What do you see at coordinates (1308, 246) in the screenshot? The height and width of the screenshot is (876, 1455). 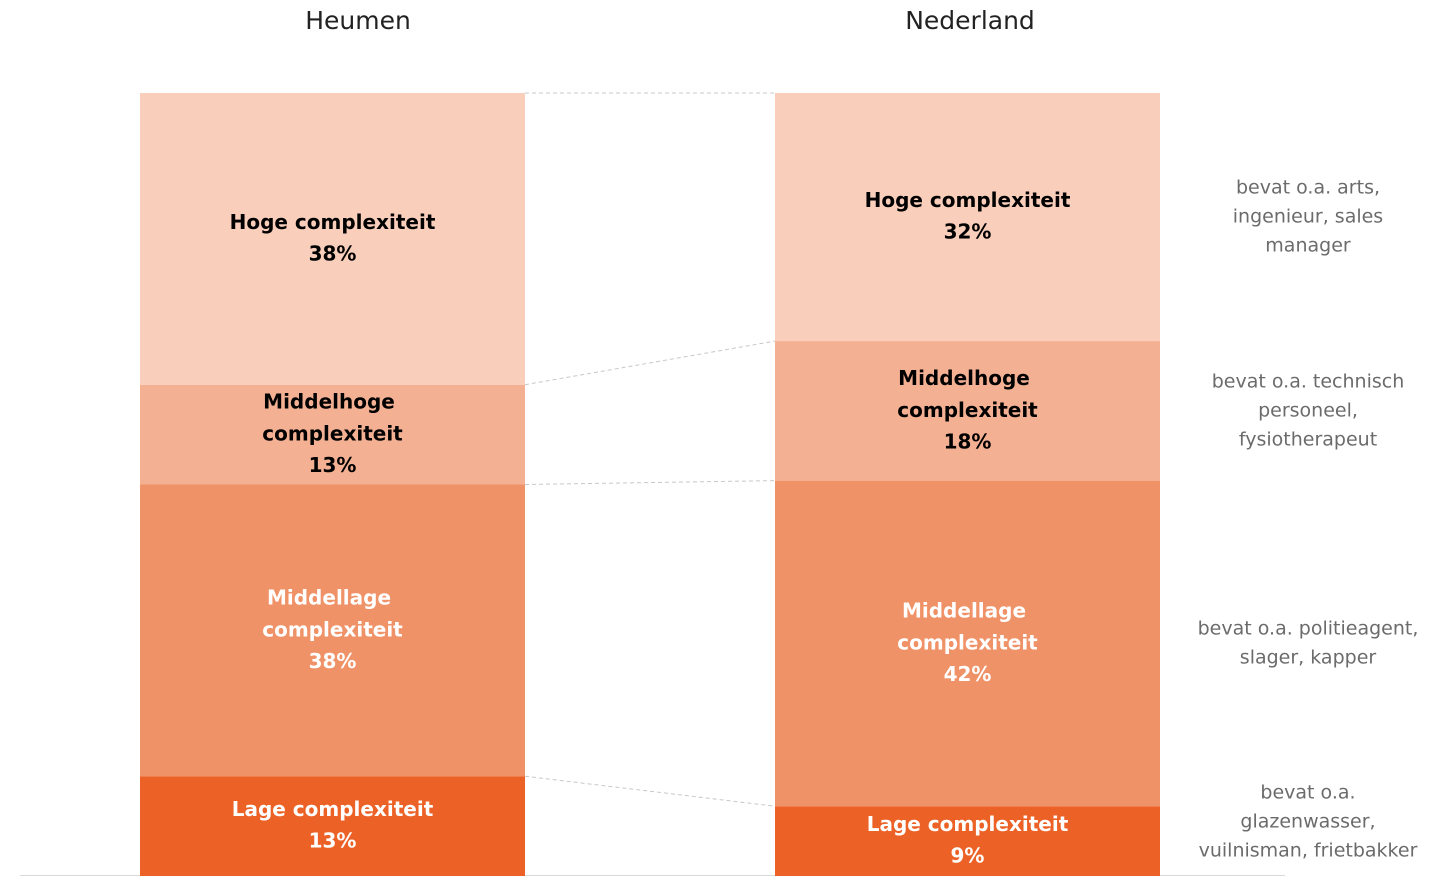 I see `annotation: manager` at bounding box center [1308, 246].